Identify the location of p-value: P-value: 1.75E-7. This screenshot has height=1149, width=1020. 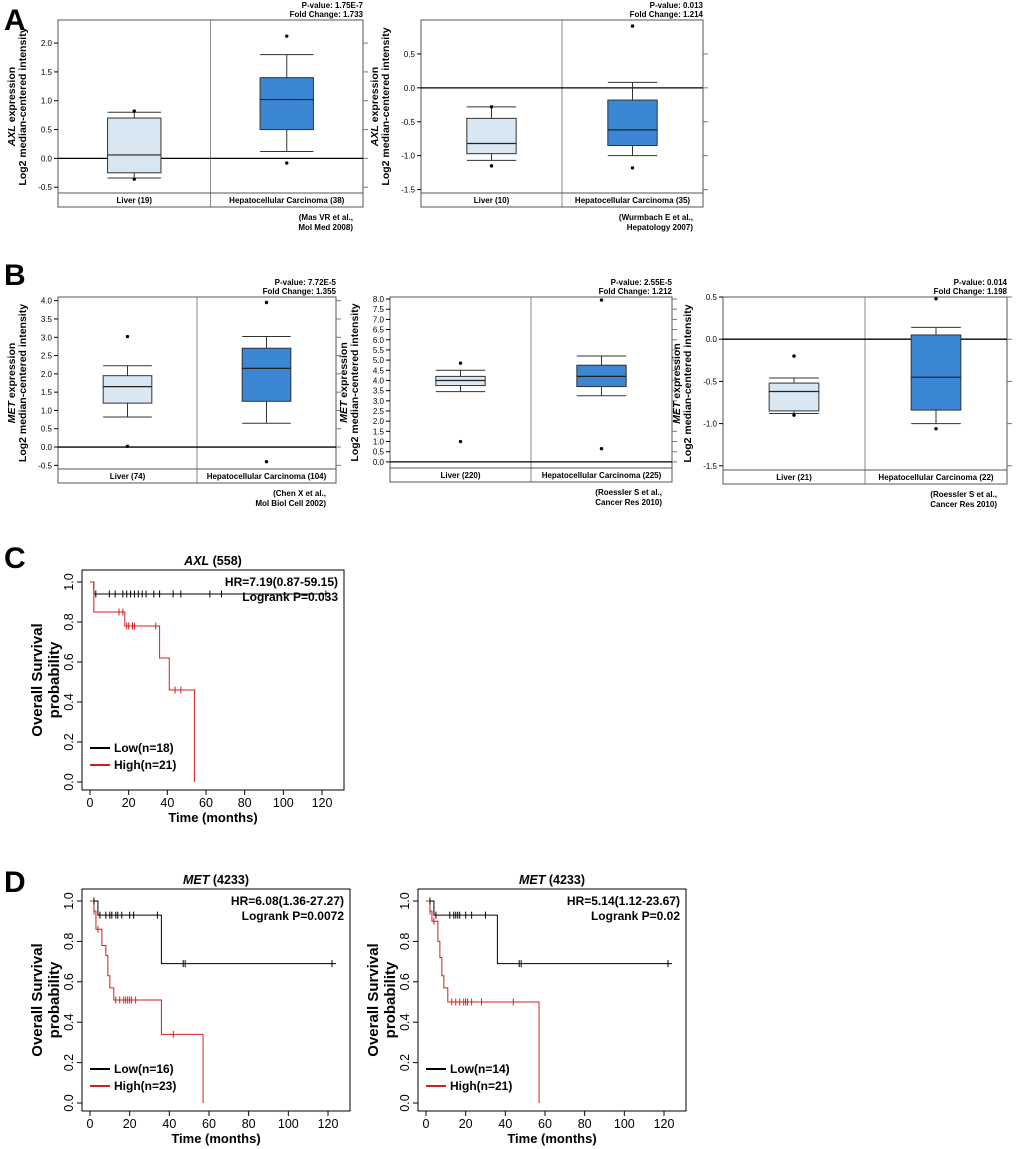
(333, 5).